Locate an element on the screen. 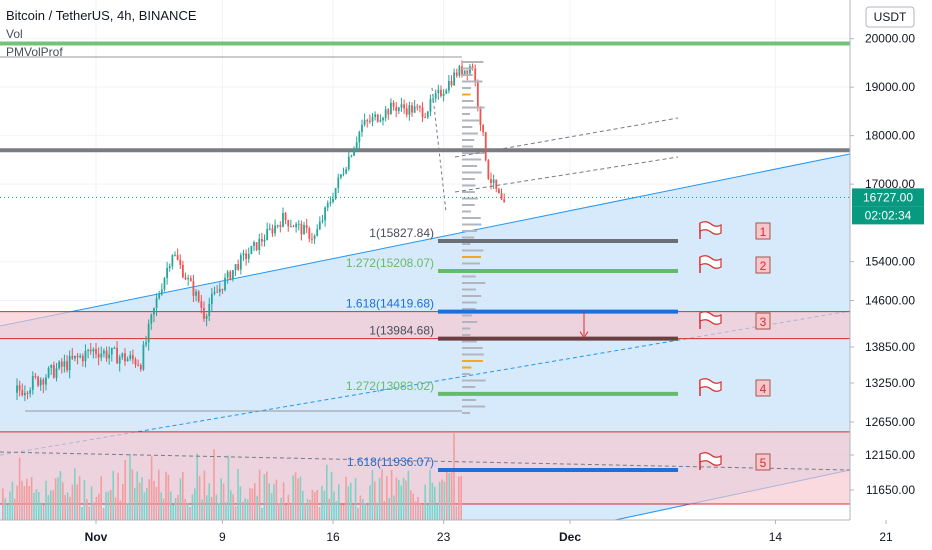  currency-button-bg is located at coordinates (890, 17).